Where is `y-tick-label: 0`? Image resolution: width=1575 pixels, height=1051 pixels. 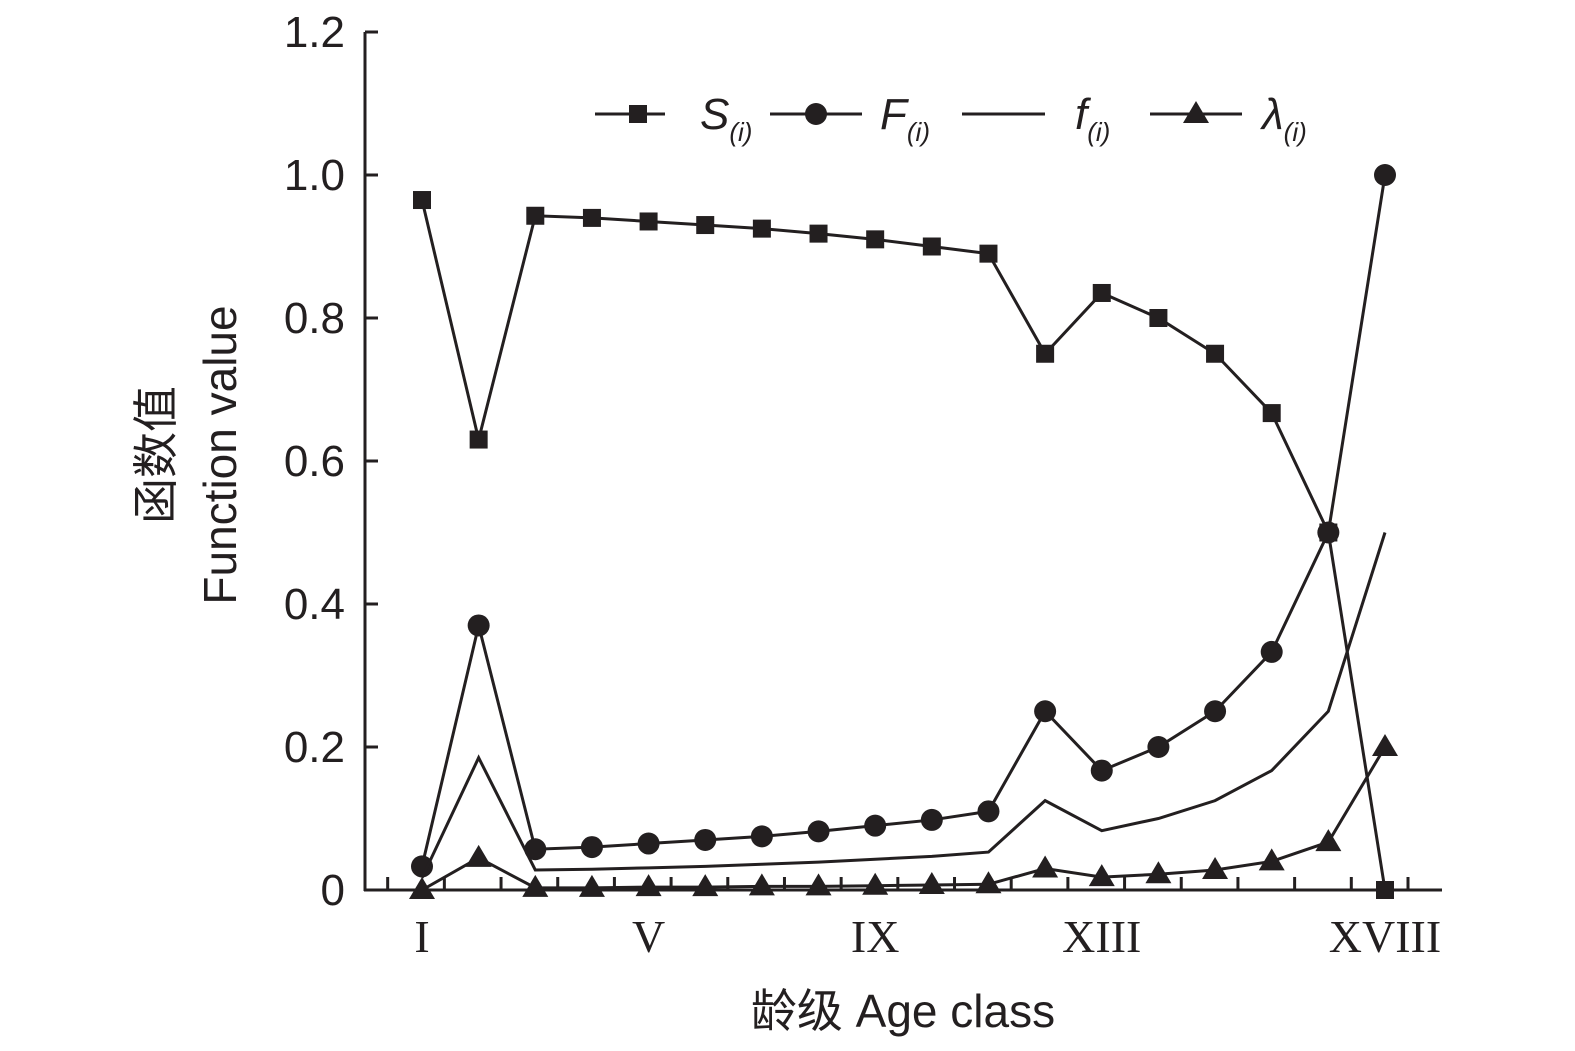 y-tick-label: 0 is located at coordinates (333, 890).